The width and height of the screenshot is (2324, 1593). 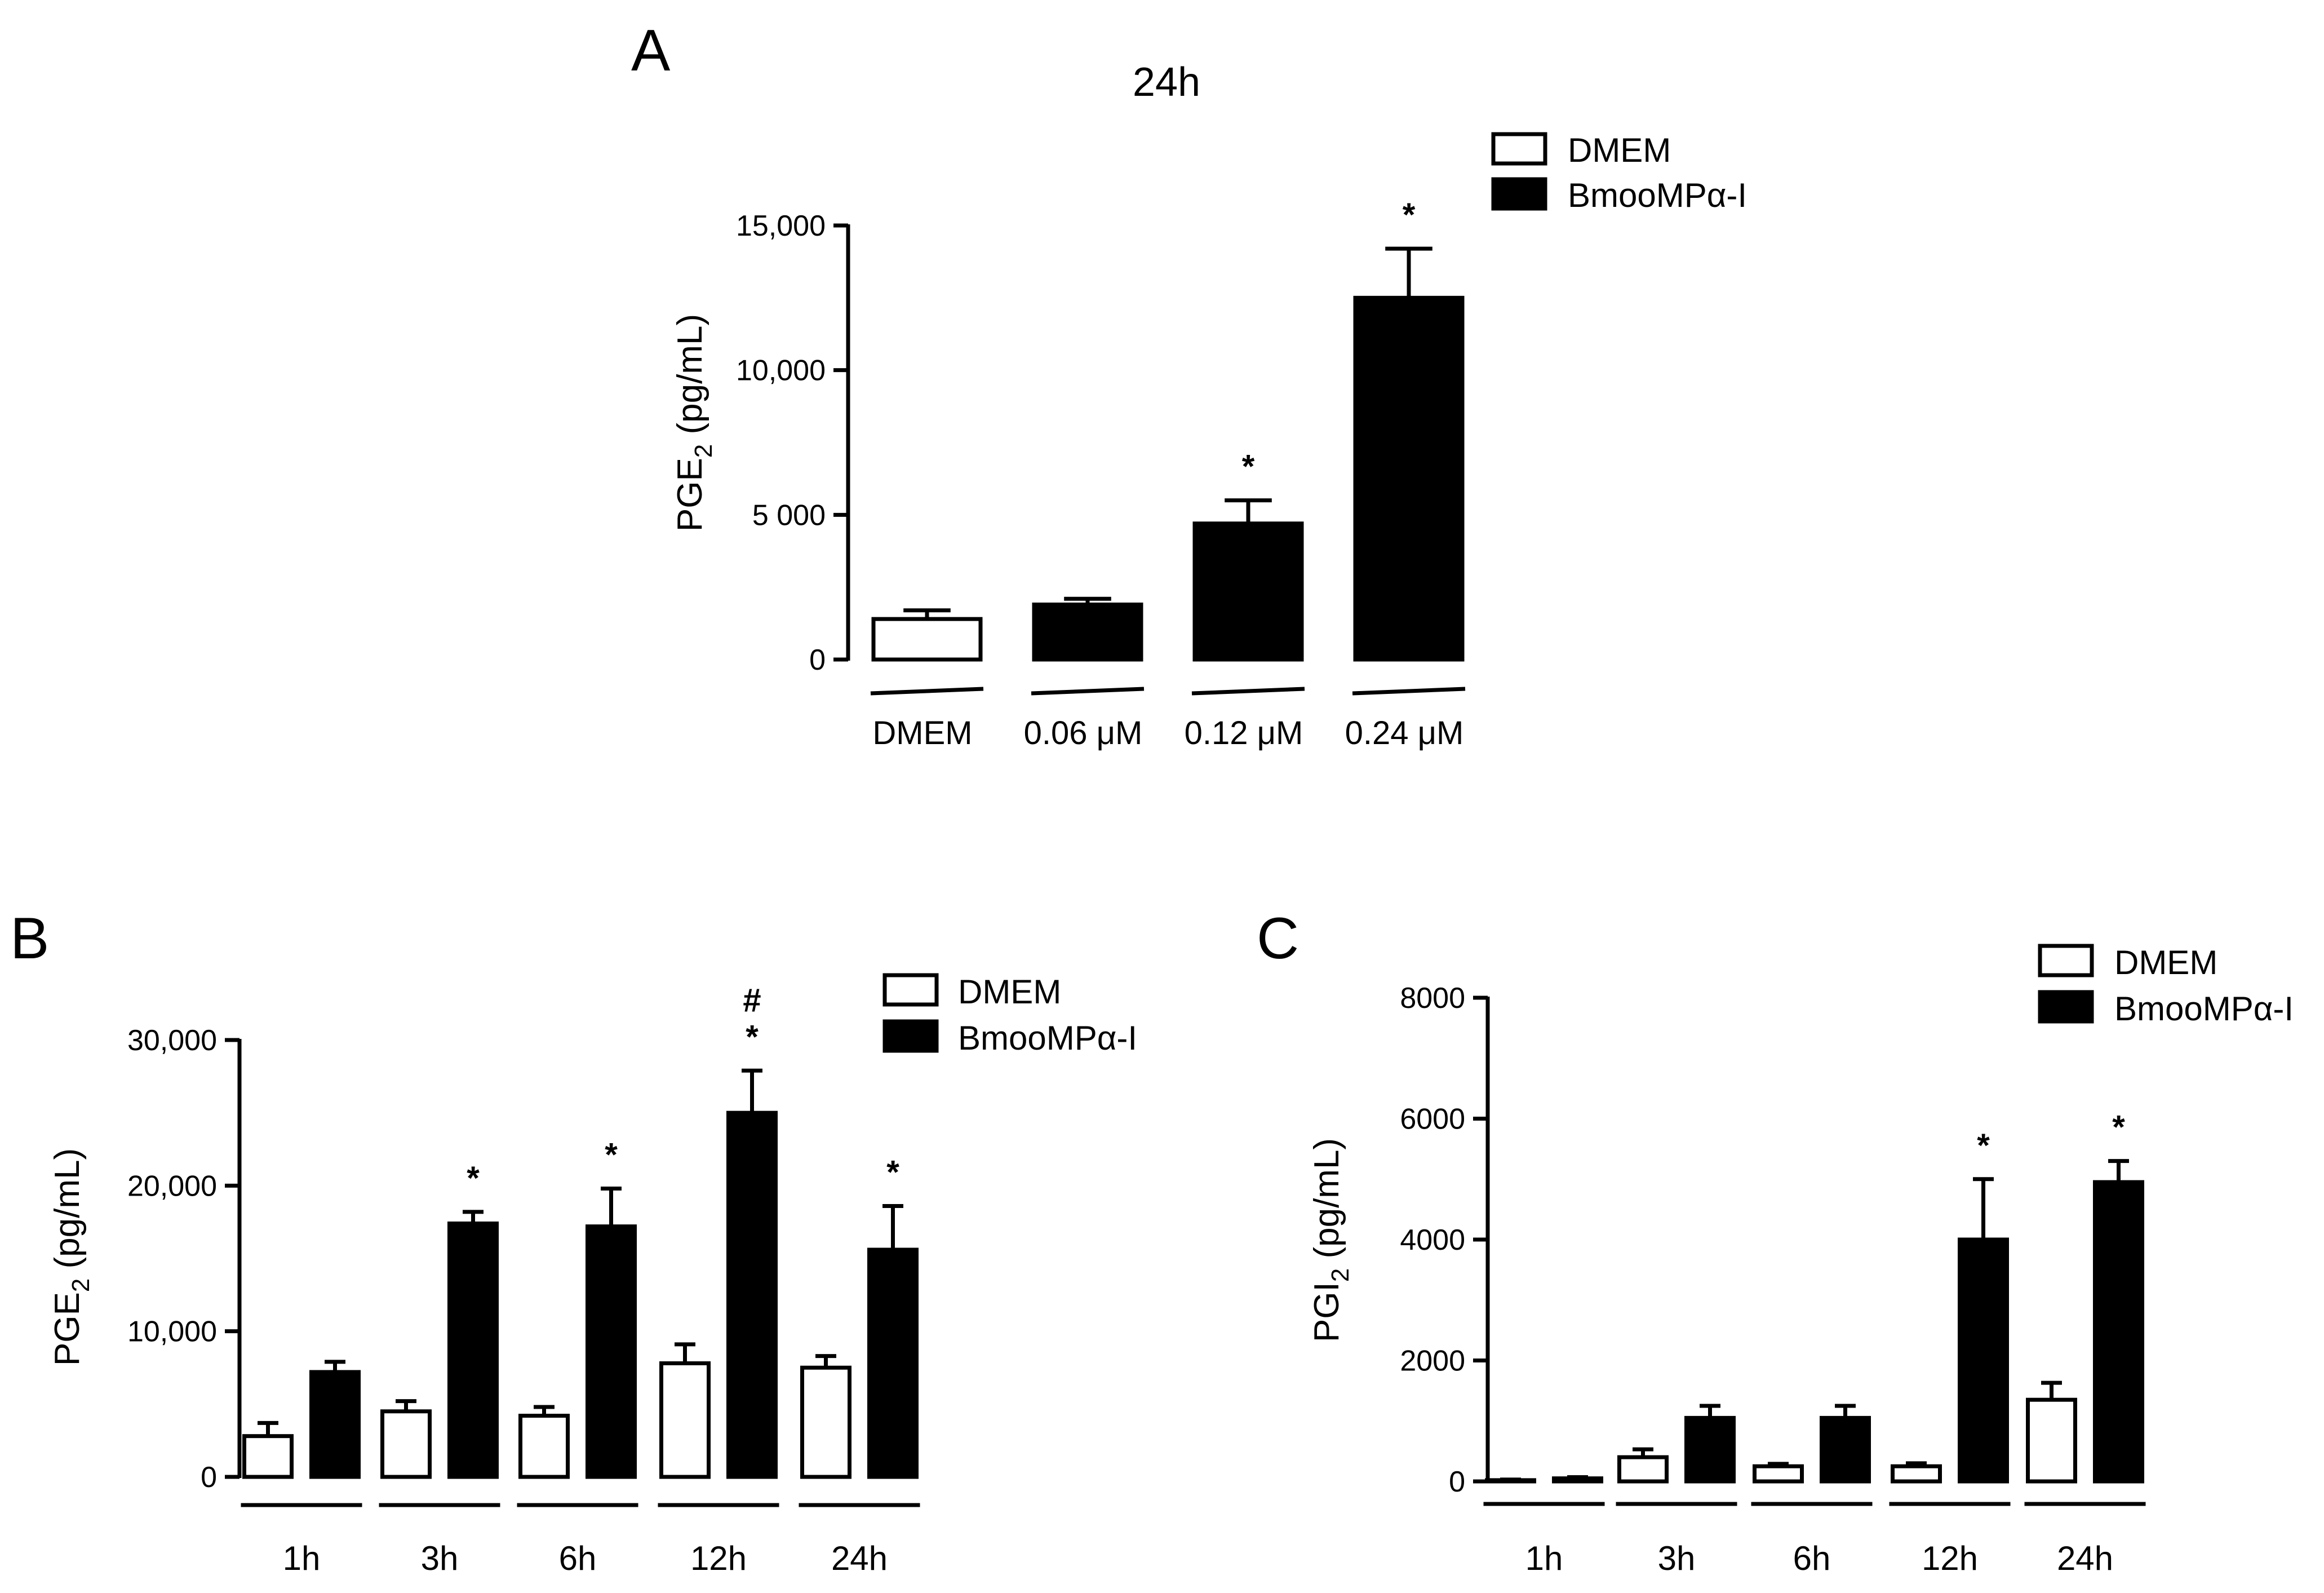 I want to click on panel-c-y-axis-label: PGI2 (pg/mL), so click(x=1330, y=1240).